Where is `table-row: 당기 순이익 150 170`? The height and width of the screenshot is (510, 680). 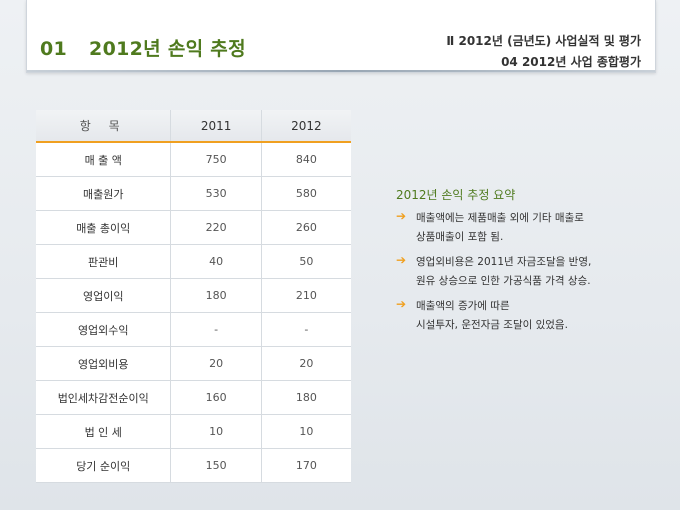 table-row: 당기 순이익 150 170 is located at coordinates (193, 465).